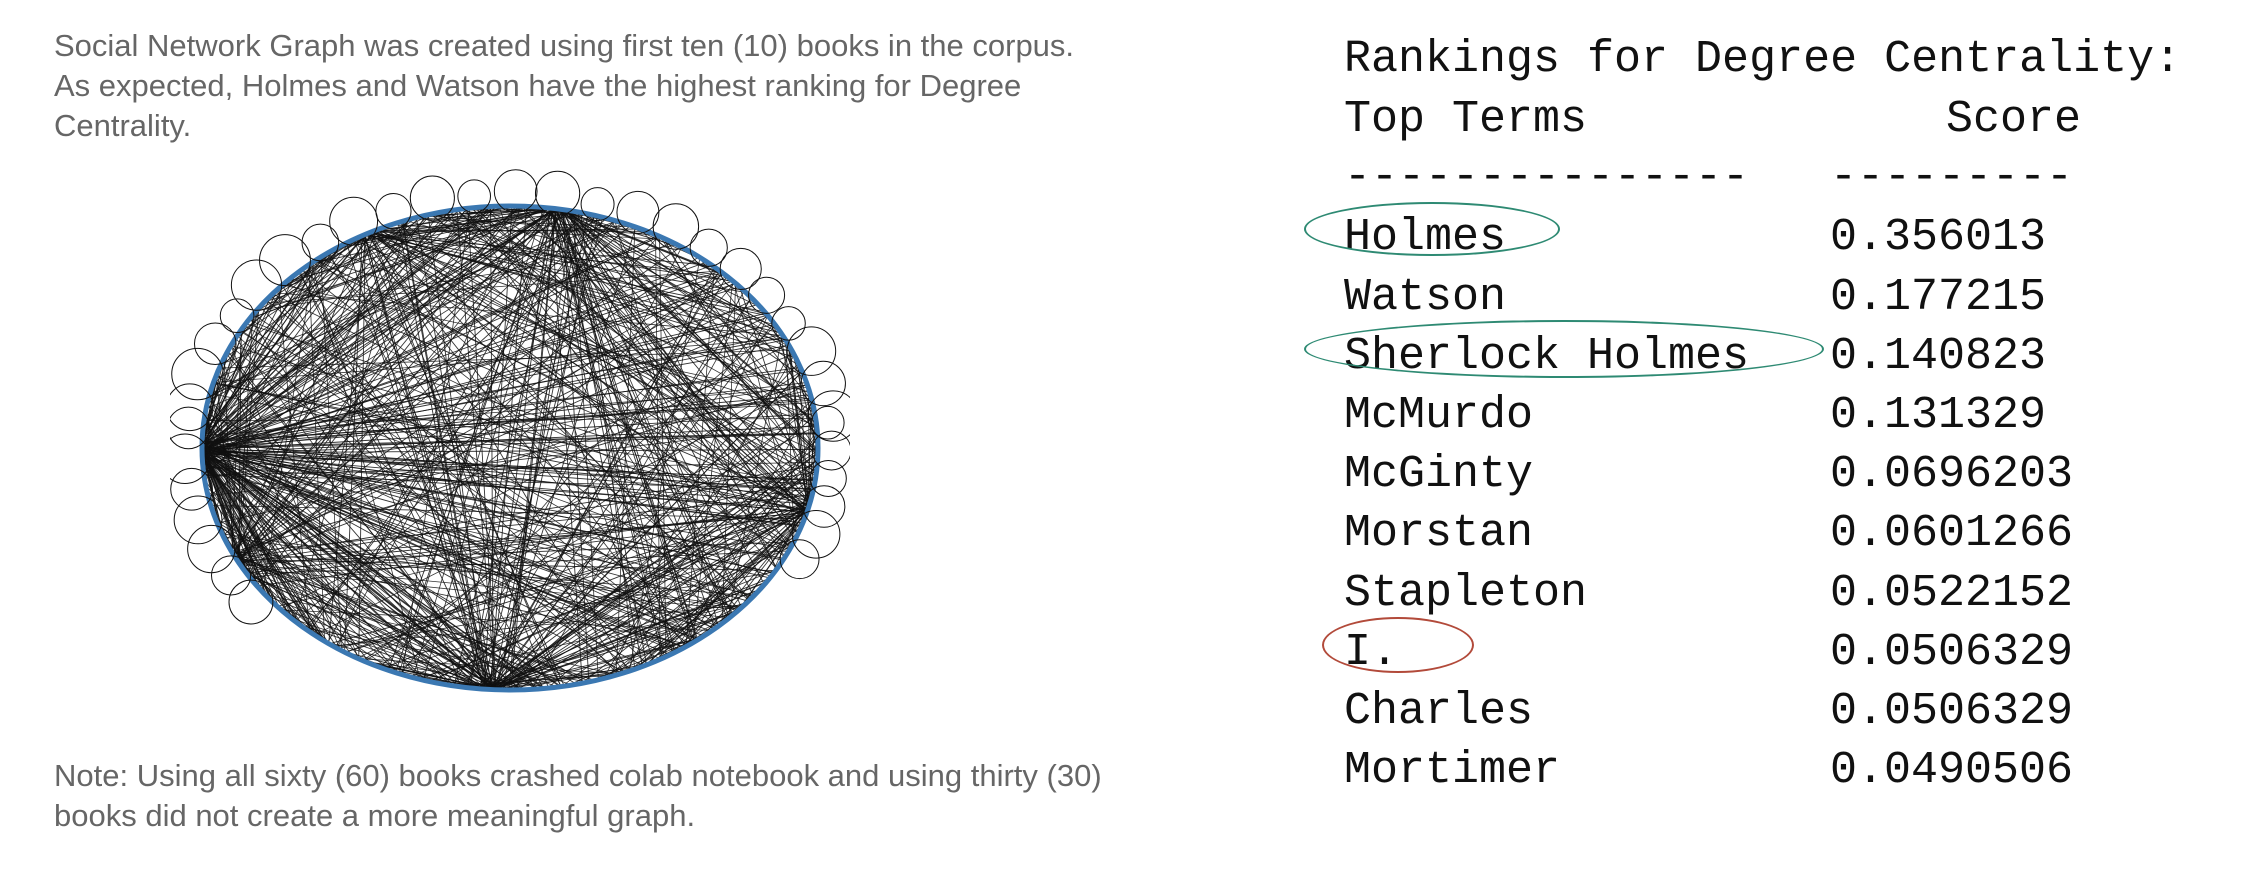  What do you see at coordinates (1763, 59) in the screenshot?
I see `rankings-title: Rankings for Degree Centrality:` at bounding box center [1763, 59].